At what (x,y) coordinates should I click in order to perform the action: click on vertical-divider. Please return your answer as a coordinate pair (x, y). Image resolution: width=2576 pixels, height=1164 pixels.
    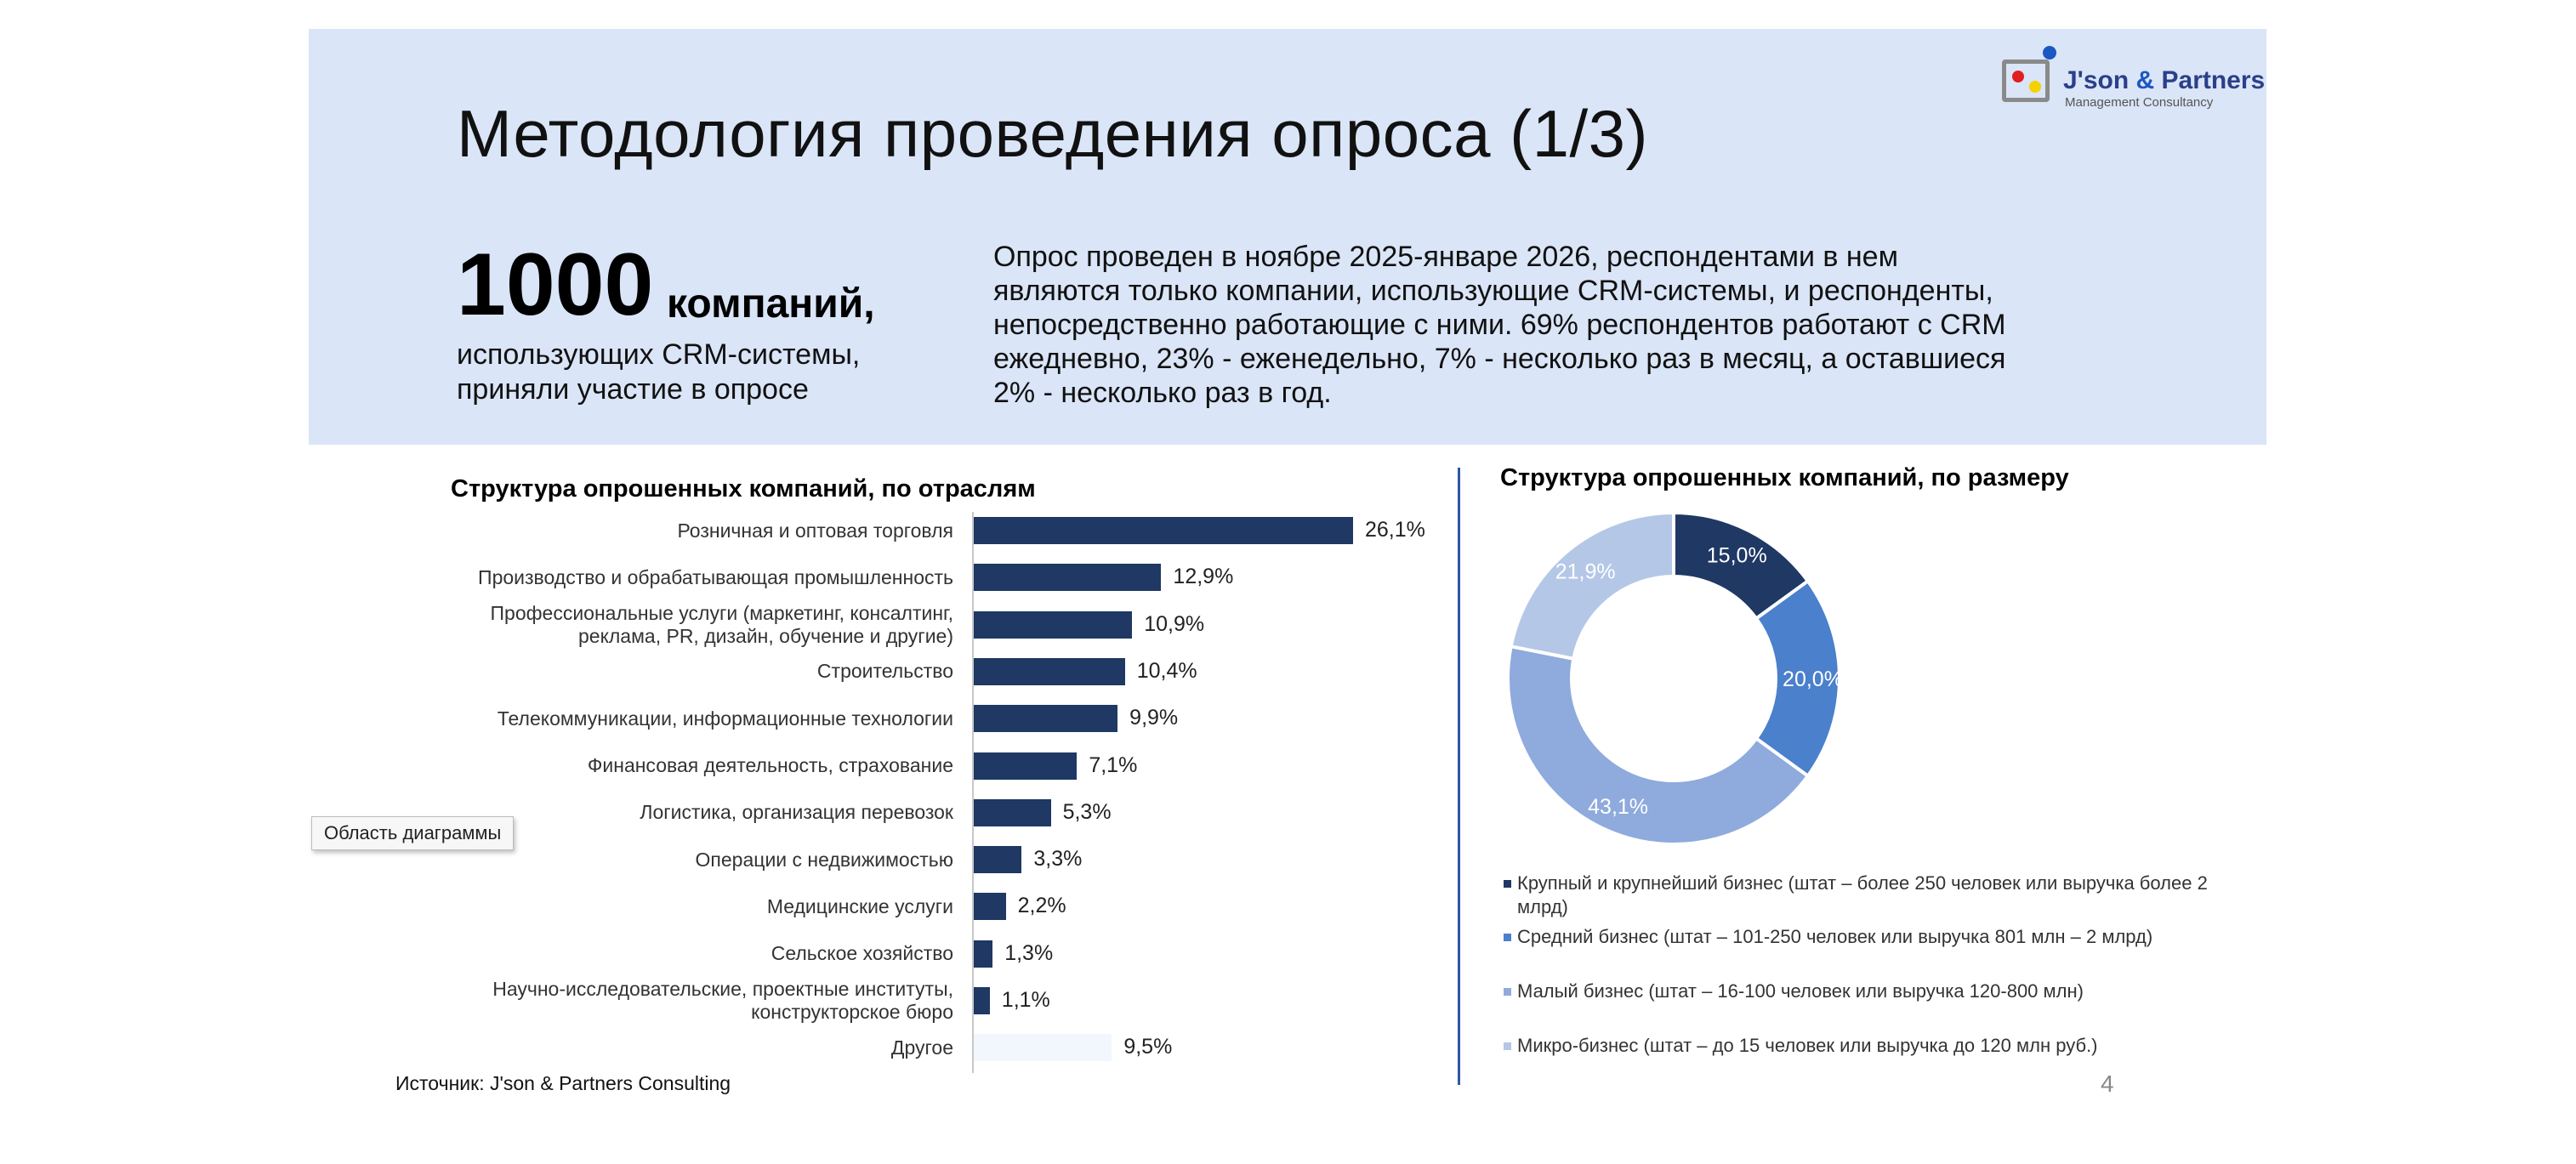
    Looking at the image, I should click on (1459, 776).